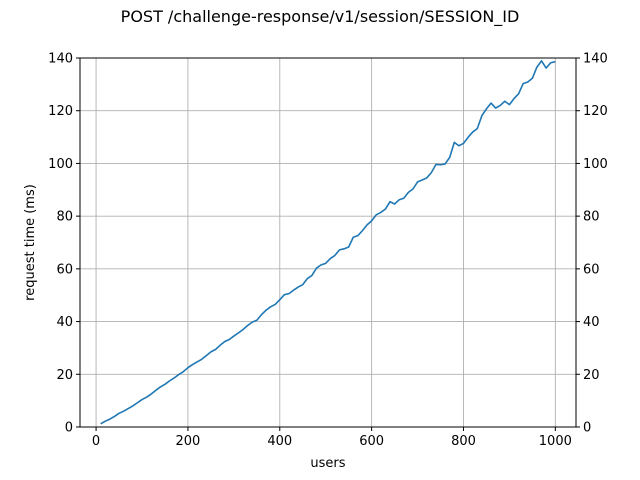  What do you see at coordinates (64, 375) in the screenshot?
I see `y-tick-label-left: 20` at bounding box center [64, 375].